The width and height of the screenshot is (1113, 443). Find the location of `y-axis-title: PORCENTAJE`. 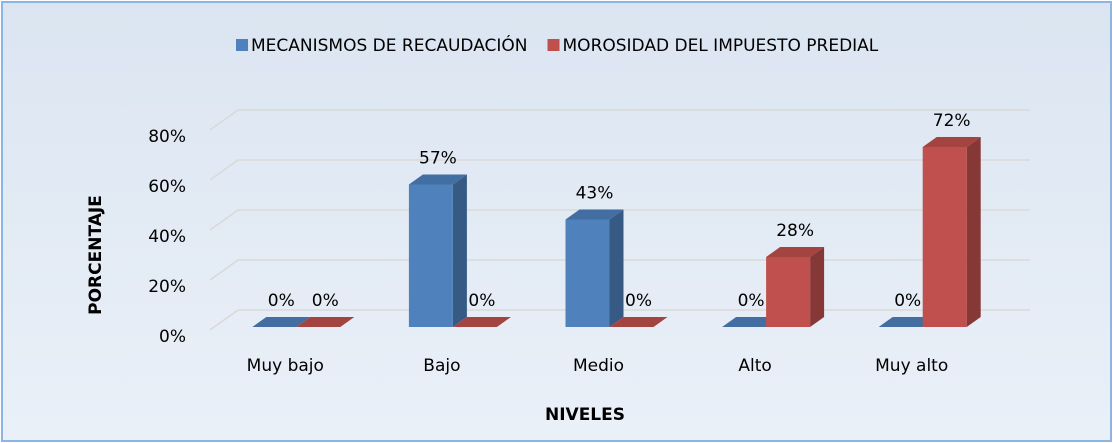

y-axis-title: PORCENTAJE is located at coordinates (96, 255).